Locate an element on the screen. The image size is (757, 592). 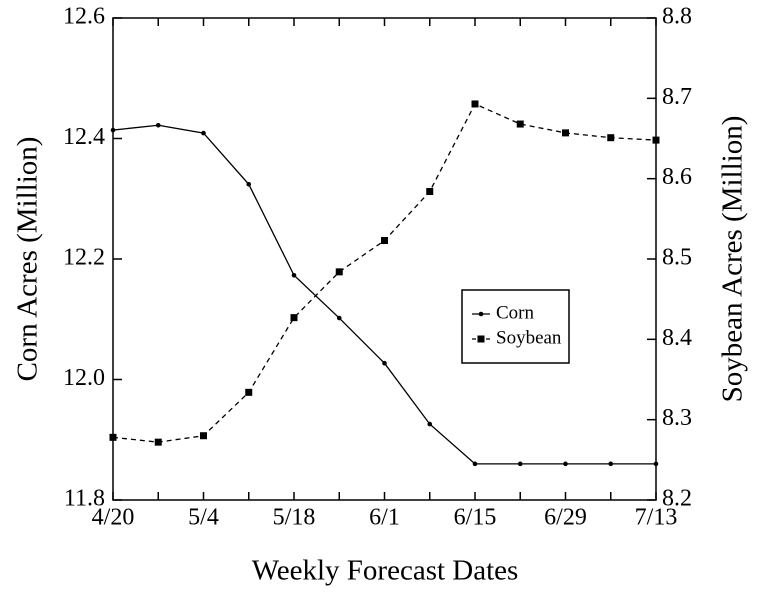
y2-tick-label: 8.3 is located at coordinates (677, 418).